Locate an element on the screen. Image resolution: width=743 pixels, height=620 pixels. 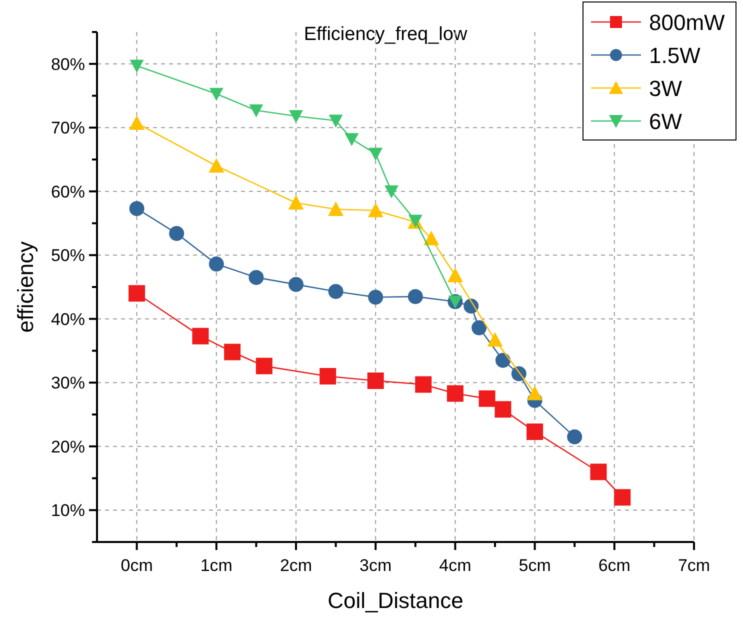
legend-label: 1.5W is located at coordinates (675, 55).